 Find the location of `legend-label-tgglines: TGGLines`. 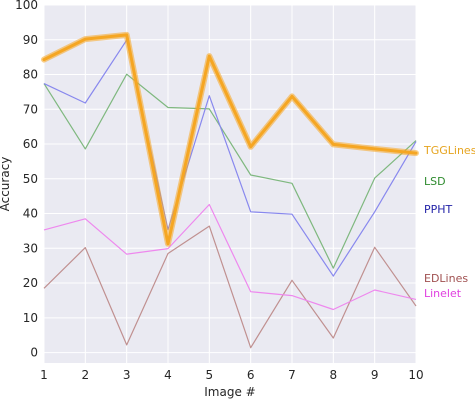

legend-label-tgglines: TGGLines is located at coordinates (449, 150).